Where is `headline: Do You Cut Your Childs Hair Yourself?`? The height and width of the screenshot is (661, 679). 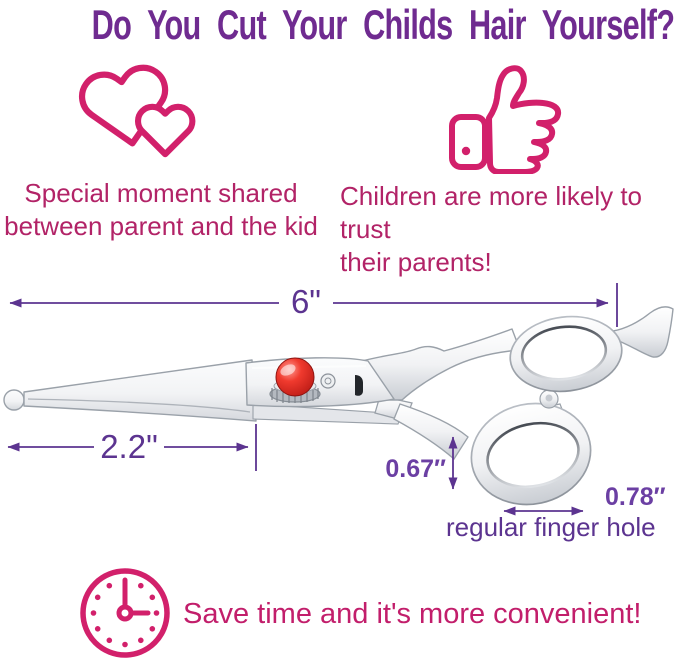 headline: Do You Cut Your Childs Hair Yourself? is located at coordinates (383, 24).